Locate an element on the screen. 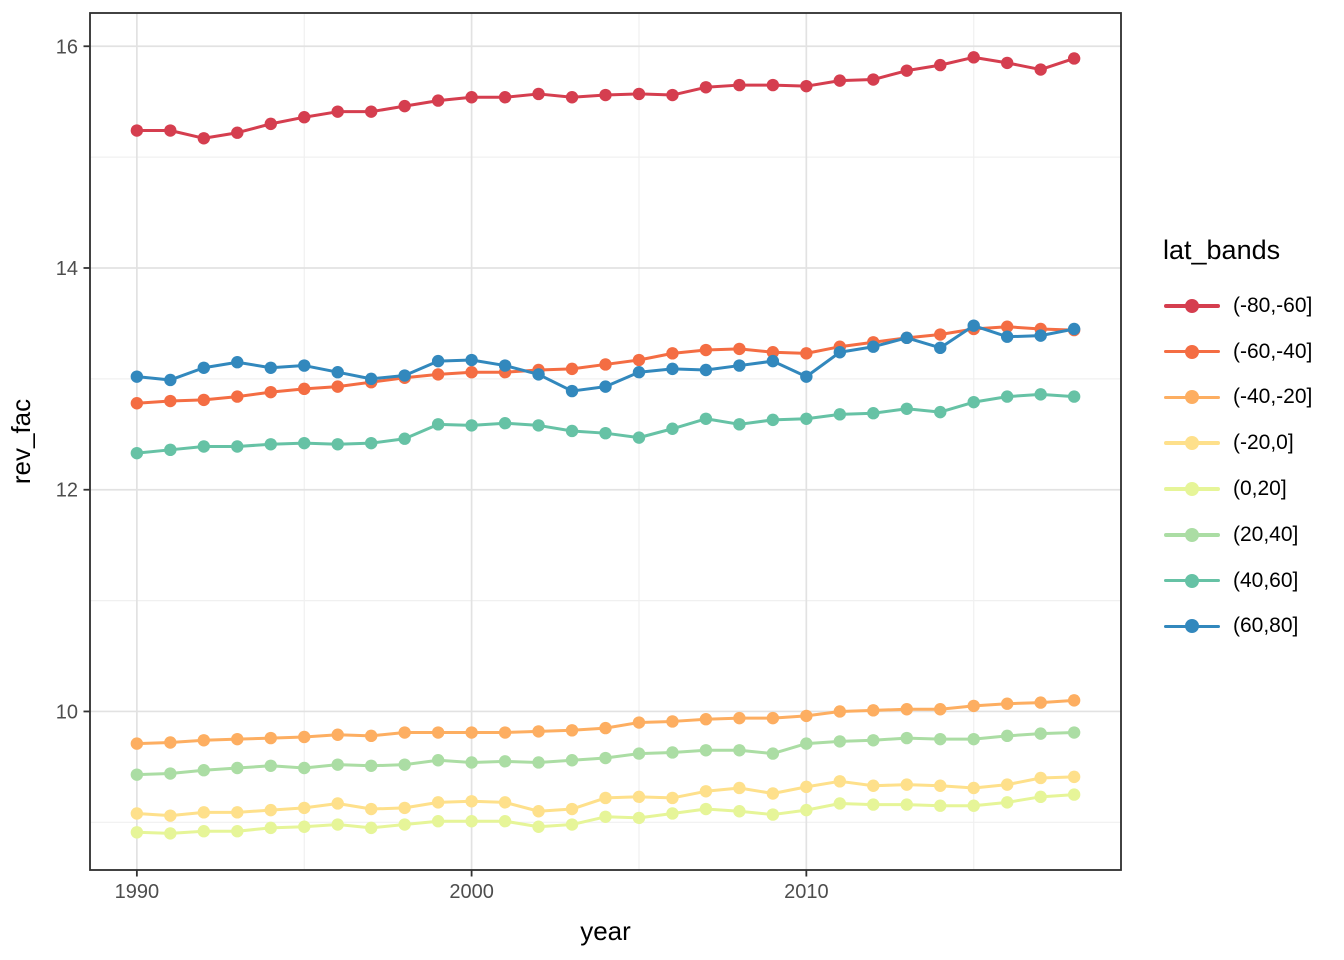 Image resolution: width=1344 pixels, height=960 pixels. y-tick-label: 16 is located at coordinates (67, 47).